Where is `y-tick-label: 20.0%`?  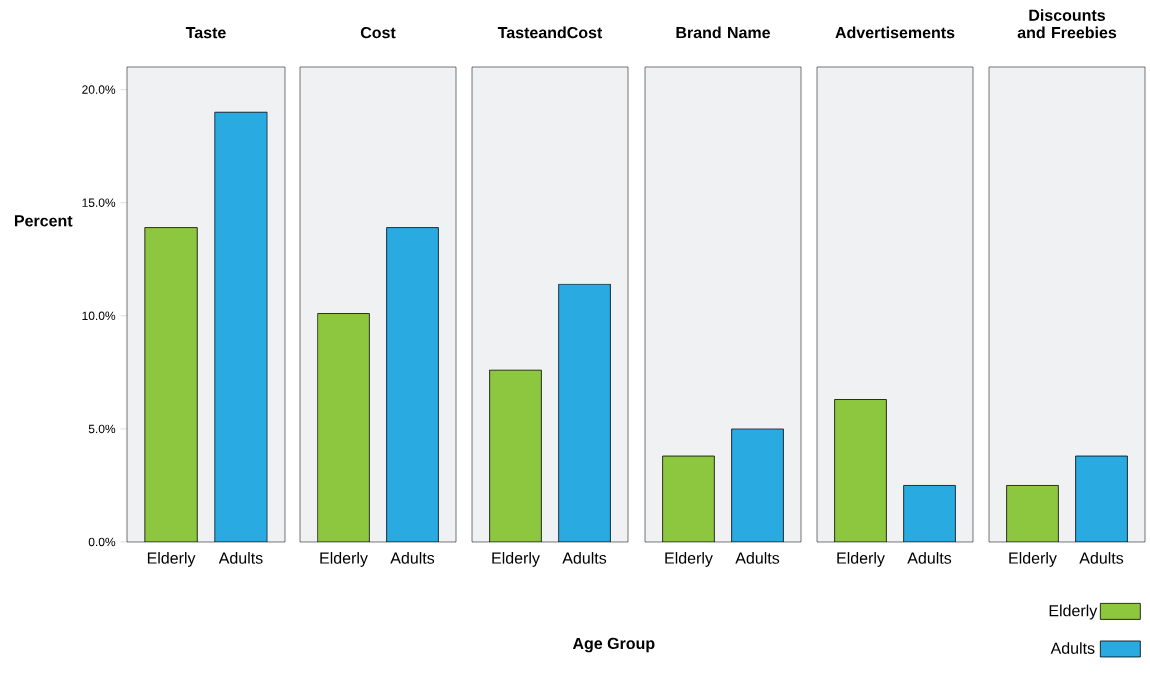 y-tick-label: 20.0% is located at coordinates (99, 89).